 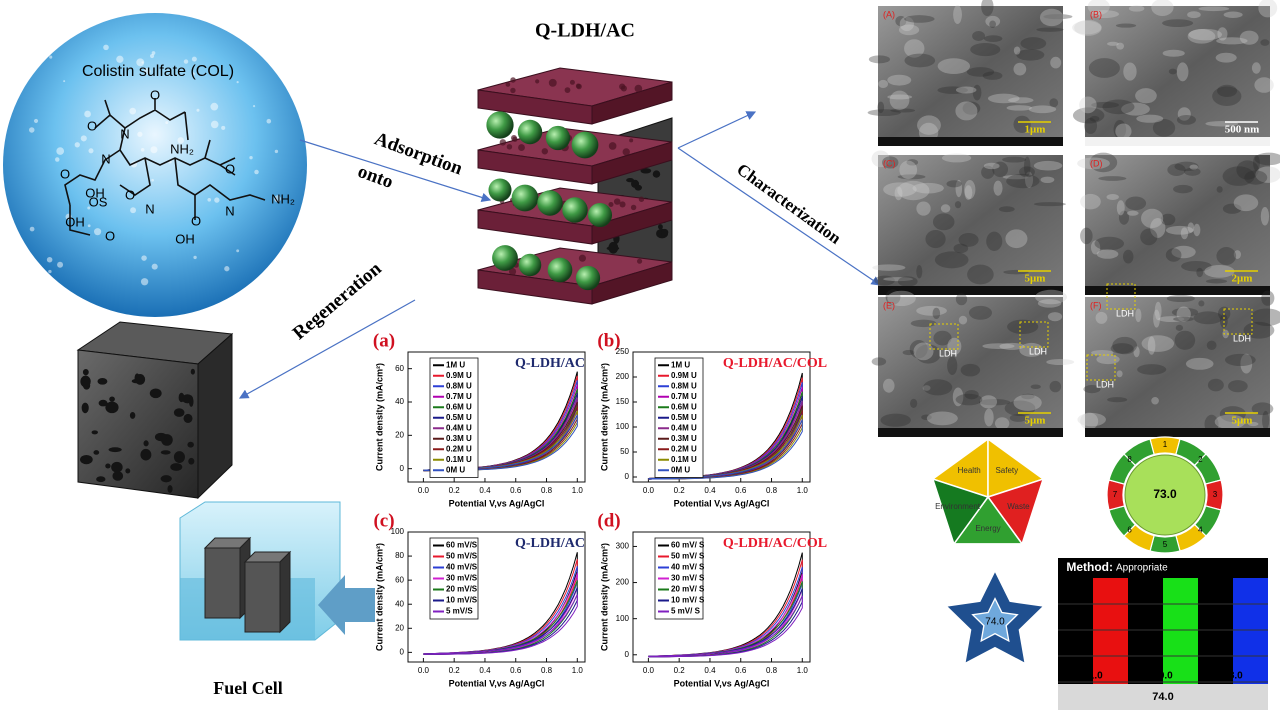 What do you see at coordinates (283, 198) in the screenshot?
I see `atom-label: NH₂` at bounding box center [283, 198].